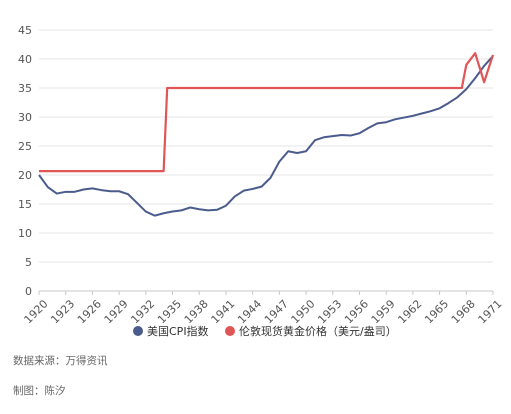  Describe the element at coordinates (60, 361) in the screenshot. I see `source-note: 数据来源：万得资讯` at that location.